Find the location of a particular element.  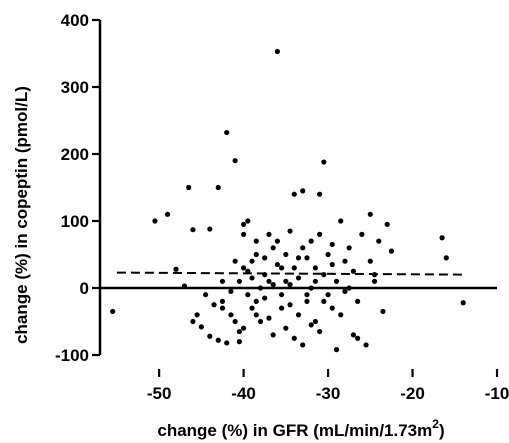

x-axis-title: change (%) in GFR (mL/min/1.73m2) is located at coordinates (300, 428).